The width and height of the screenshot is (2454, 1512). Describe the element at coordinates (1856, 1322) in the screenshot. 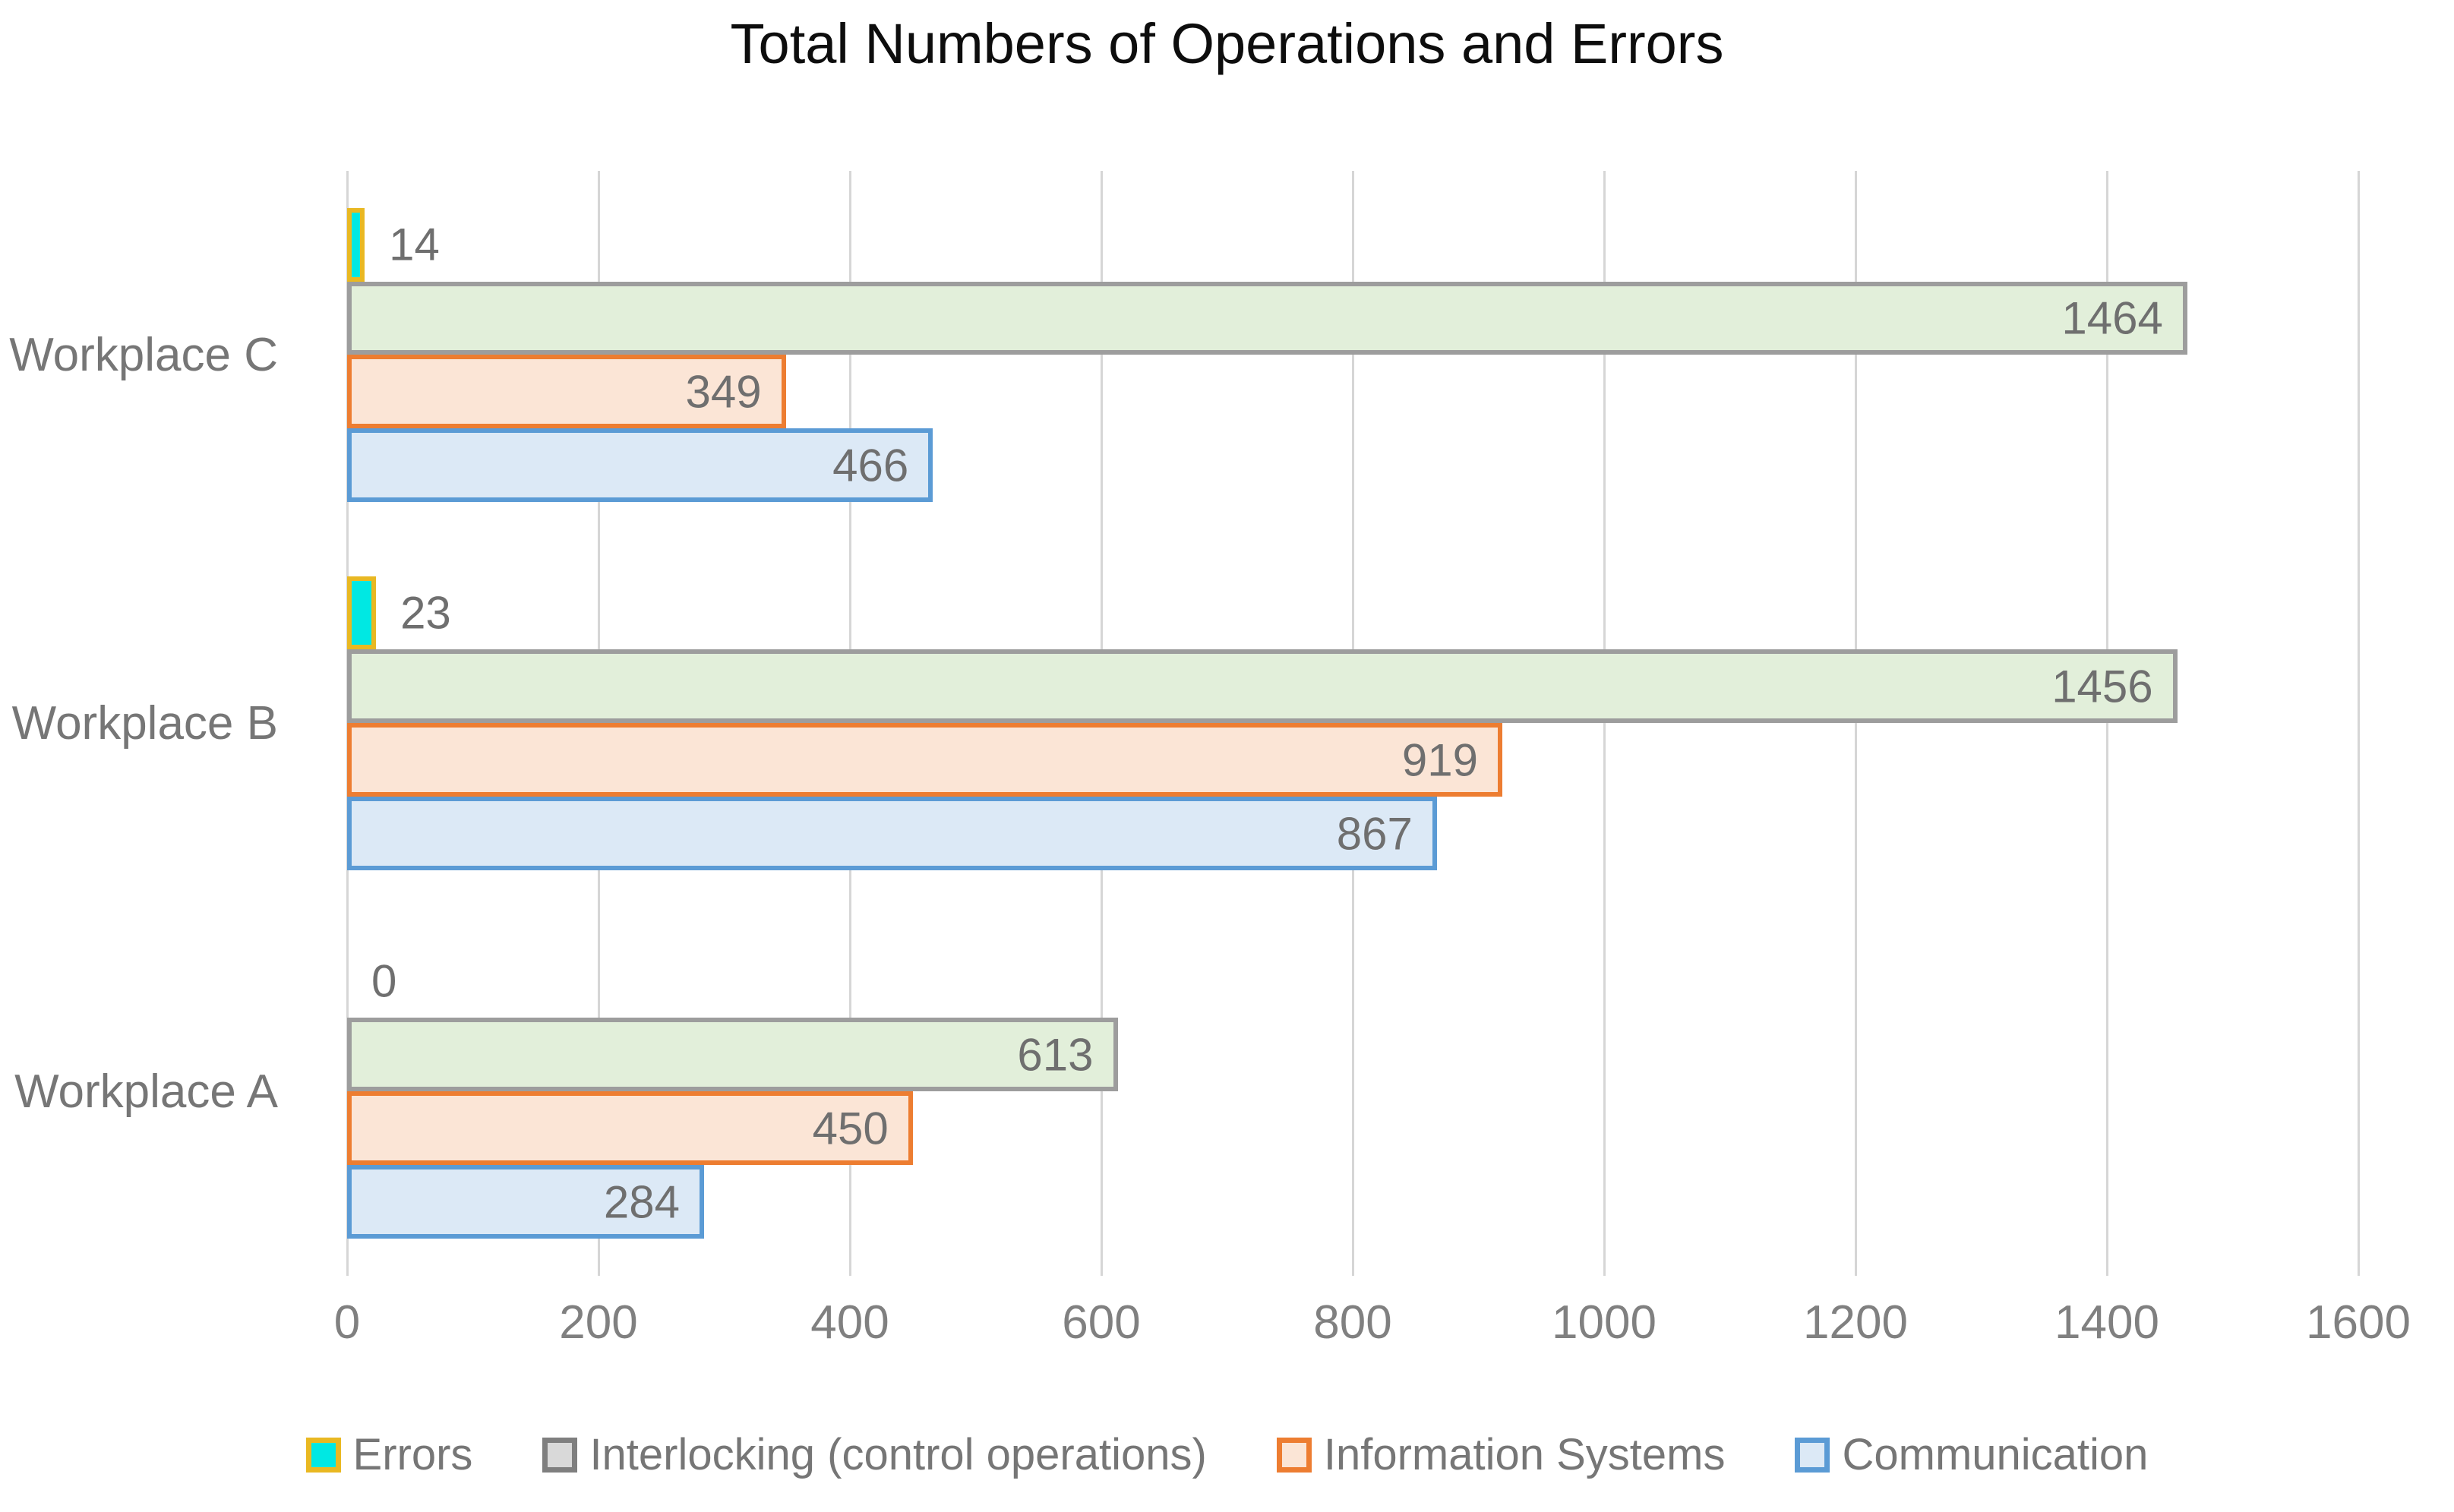

I see `x-tick-label: 1200` at that location.